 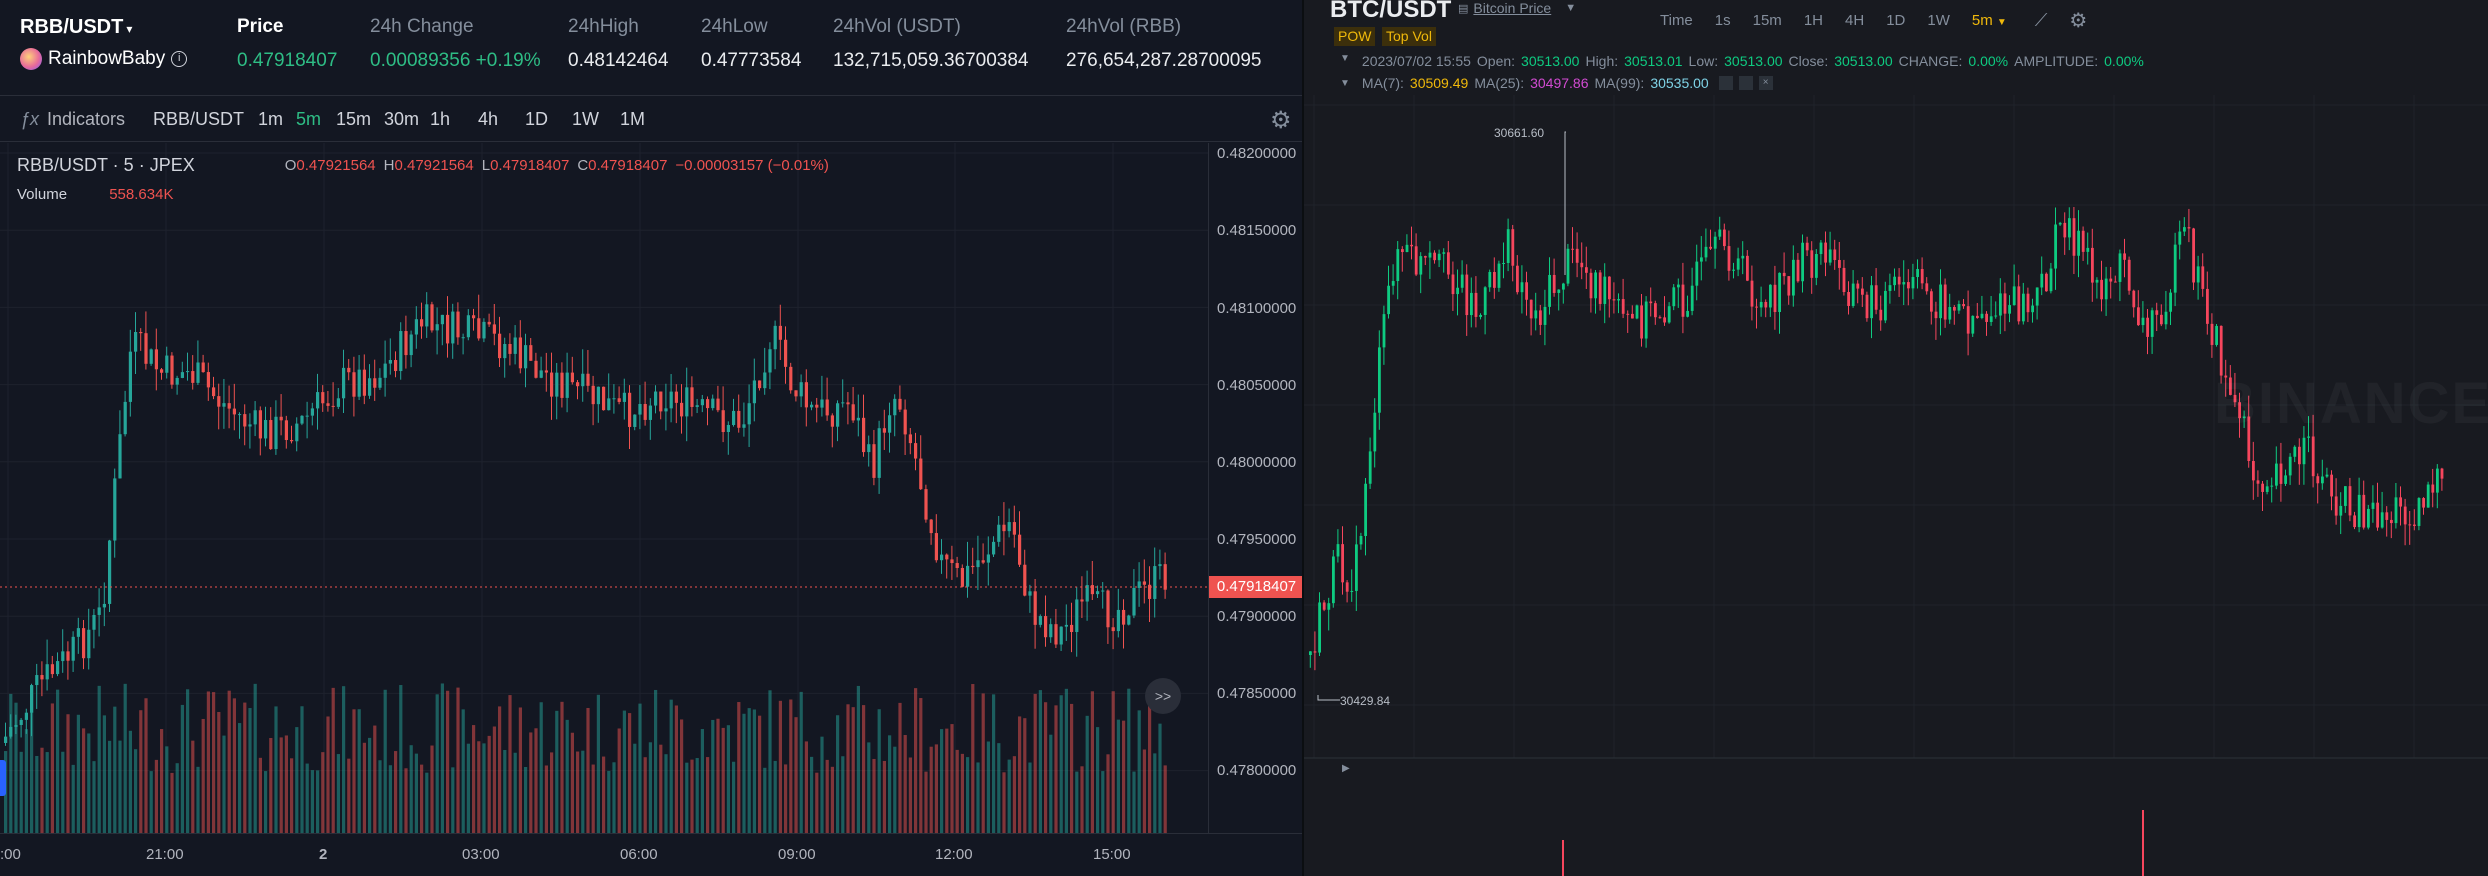 What do you see at coordinates (179, 59) in the screenshot?
I see `info-icon: i` at bounding box center [179, 59].